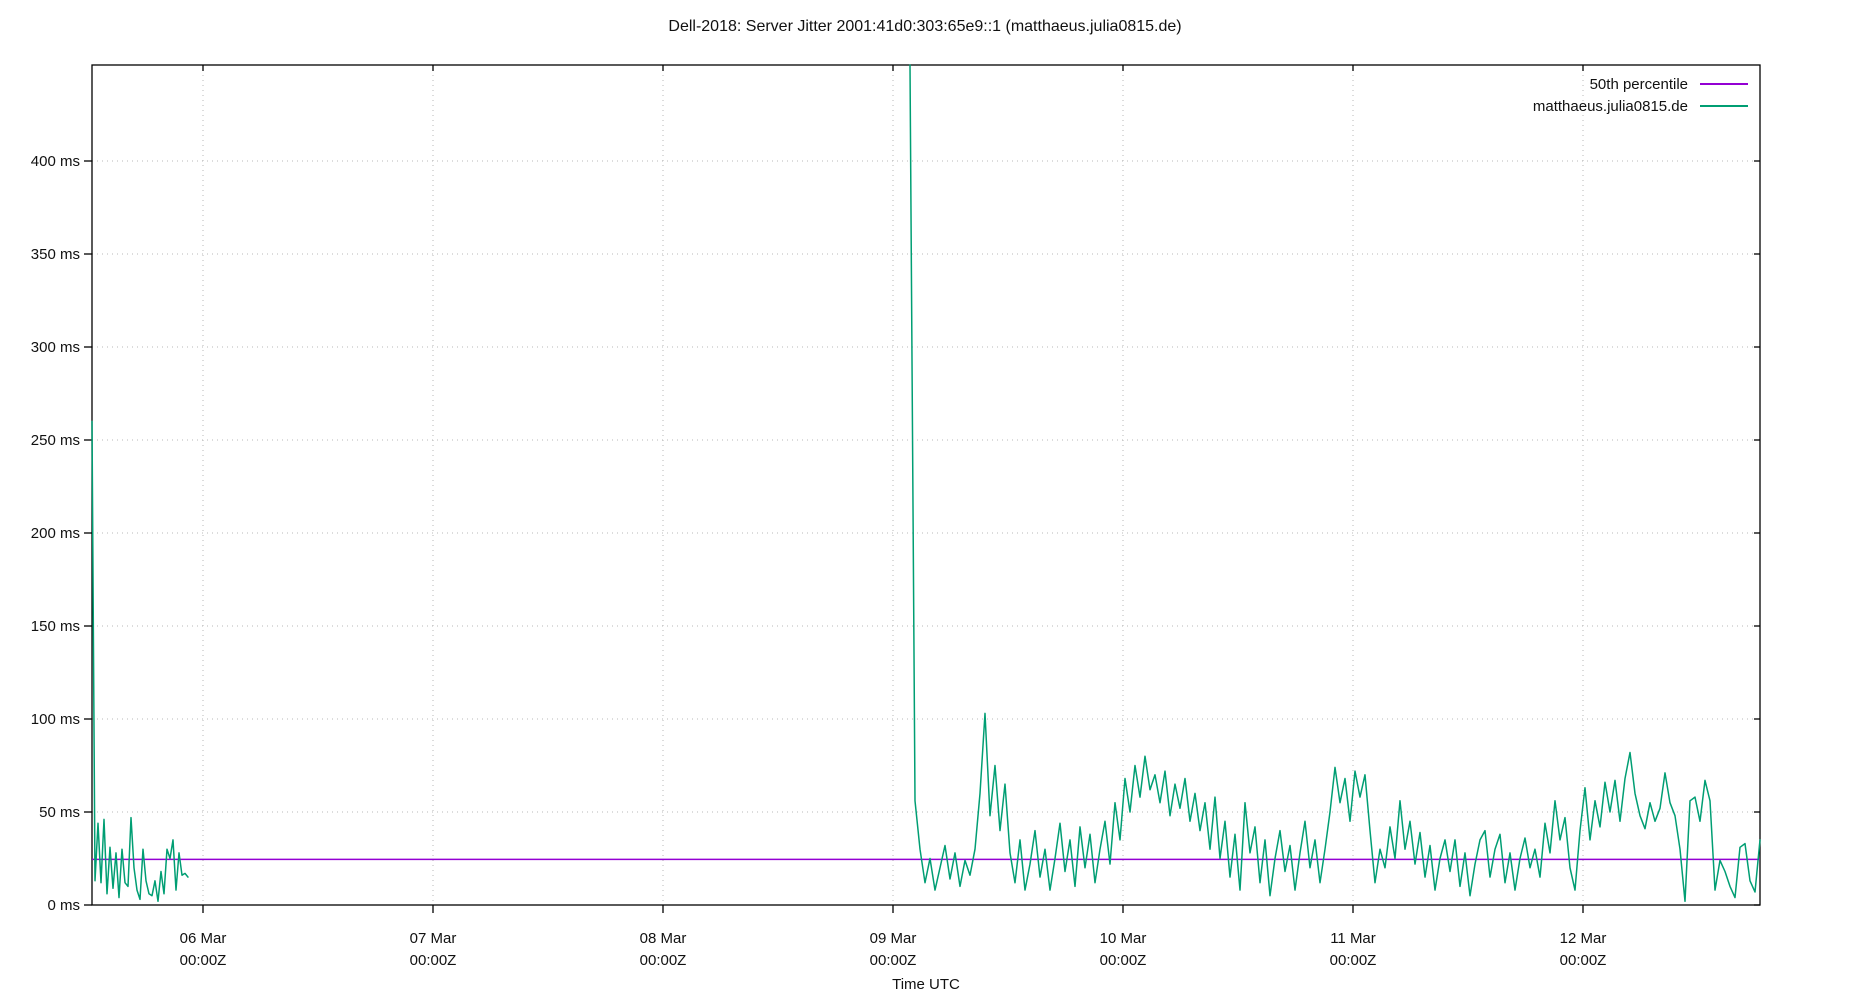 The height and width of the screenshot is (1000, 1850). I want to click on y-tick-label: 400 ms, so click(55, 161).